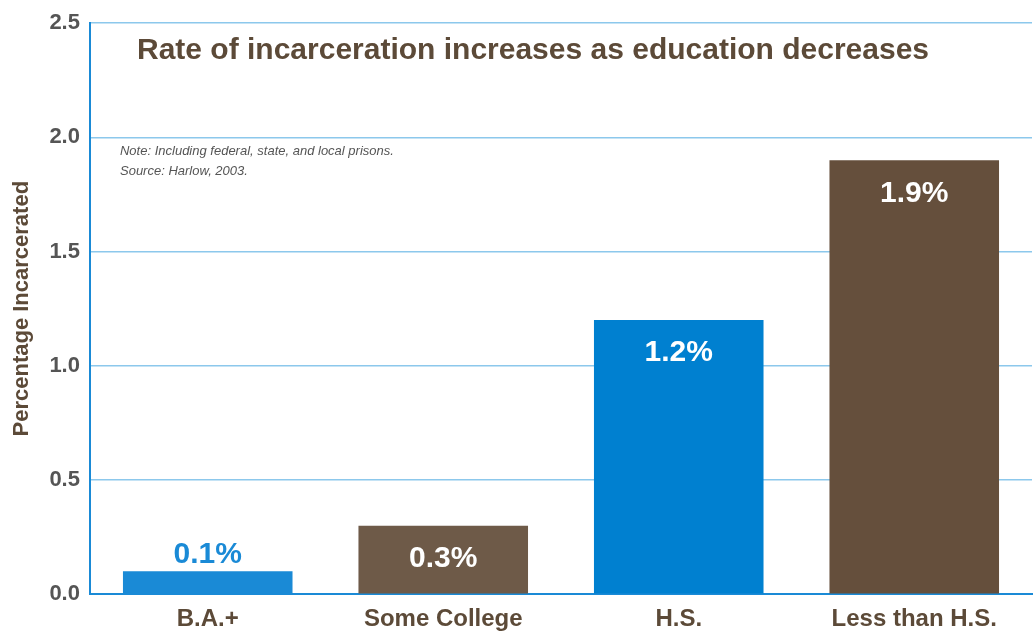  What do you see at coordinates (207, 552) in the screenshot?
I see `data-label: 0.1%` at bounding box center [207, 552].